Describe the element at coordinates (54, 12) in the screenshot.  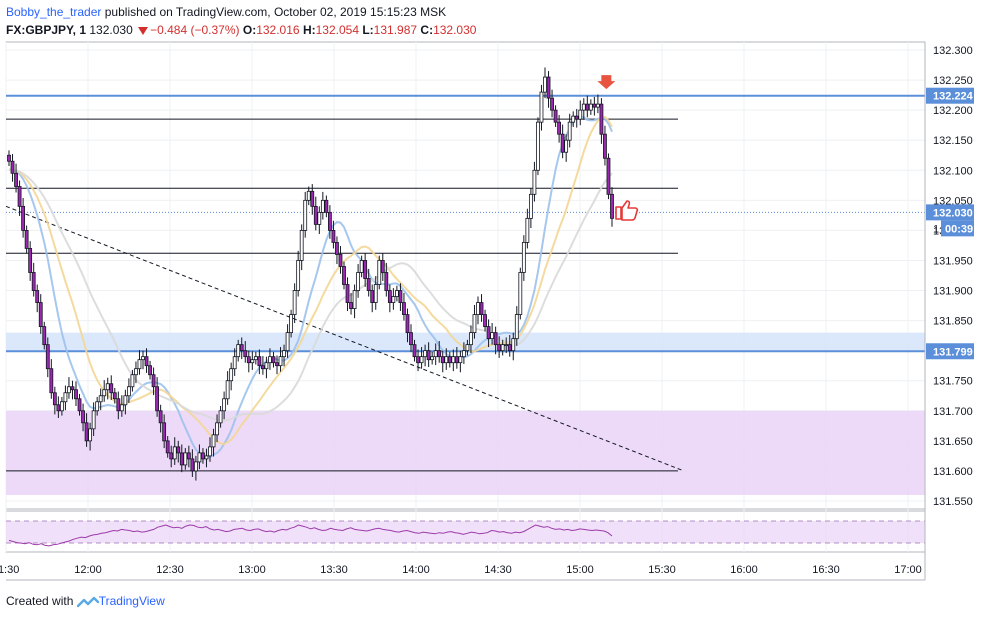
I see `author-link: Bobby_the_trader` at that location.